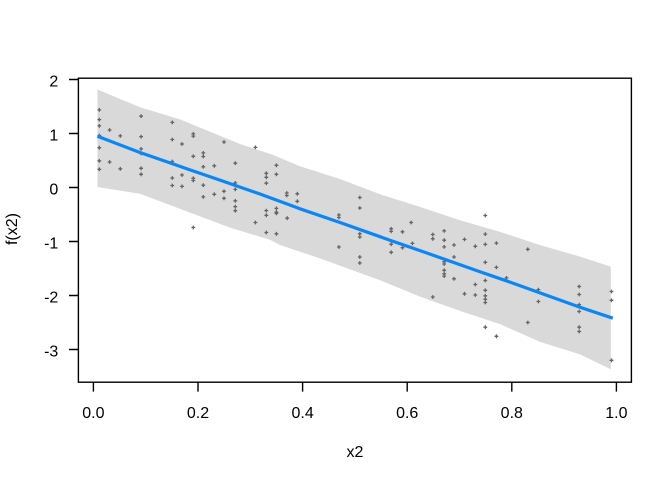 This screenshot has height=480, width=672. What do you see at coordinates (354, 452) in the screenshot?
I see `svg-text: x2` at bounding box center [354, 452].